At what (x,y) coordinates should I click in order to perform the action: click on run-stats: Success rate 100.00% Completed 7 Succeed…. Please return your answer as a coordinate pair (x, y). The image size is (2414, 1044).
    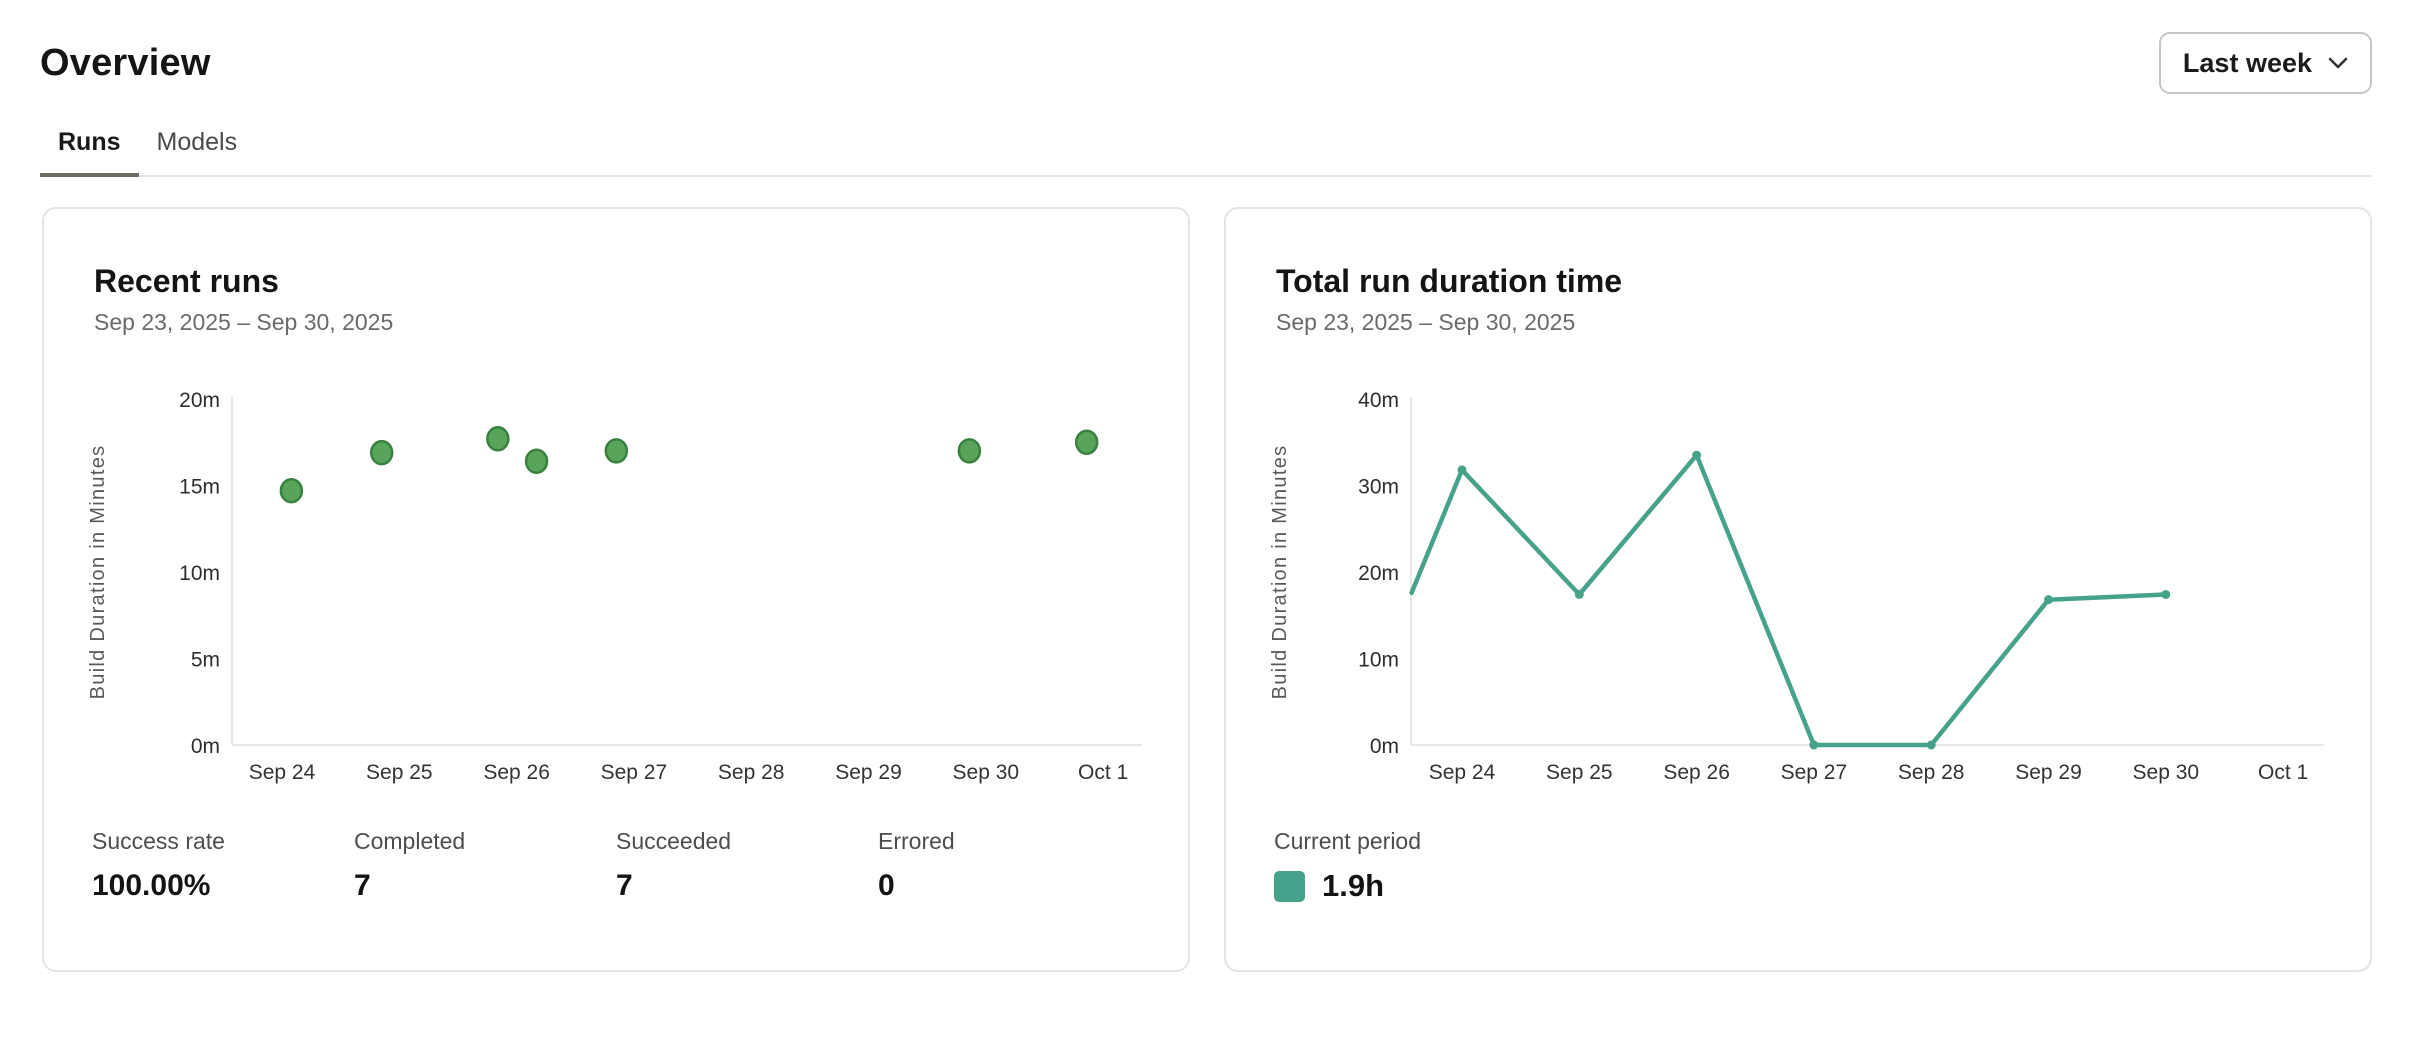
    Looking at the image, I should click on (616, 848).